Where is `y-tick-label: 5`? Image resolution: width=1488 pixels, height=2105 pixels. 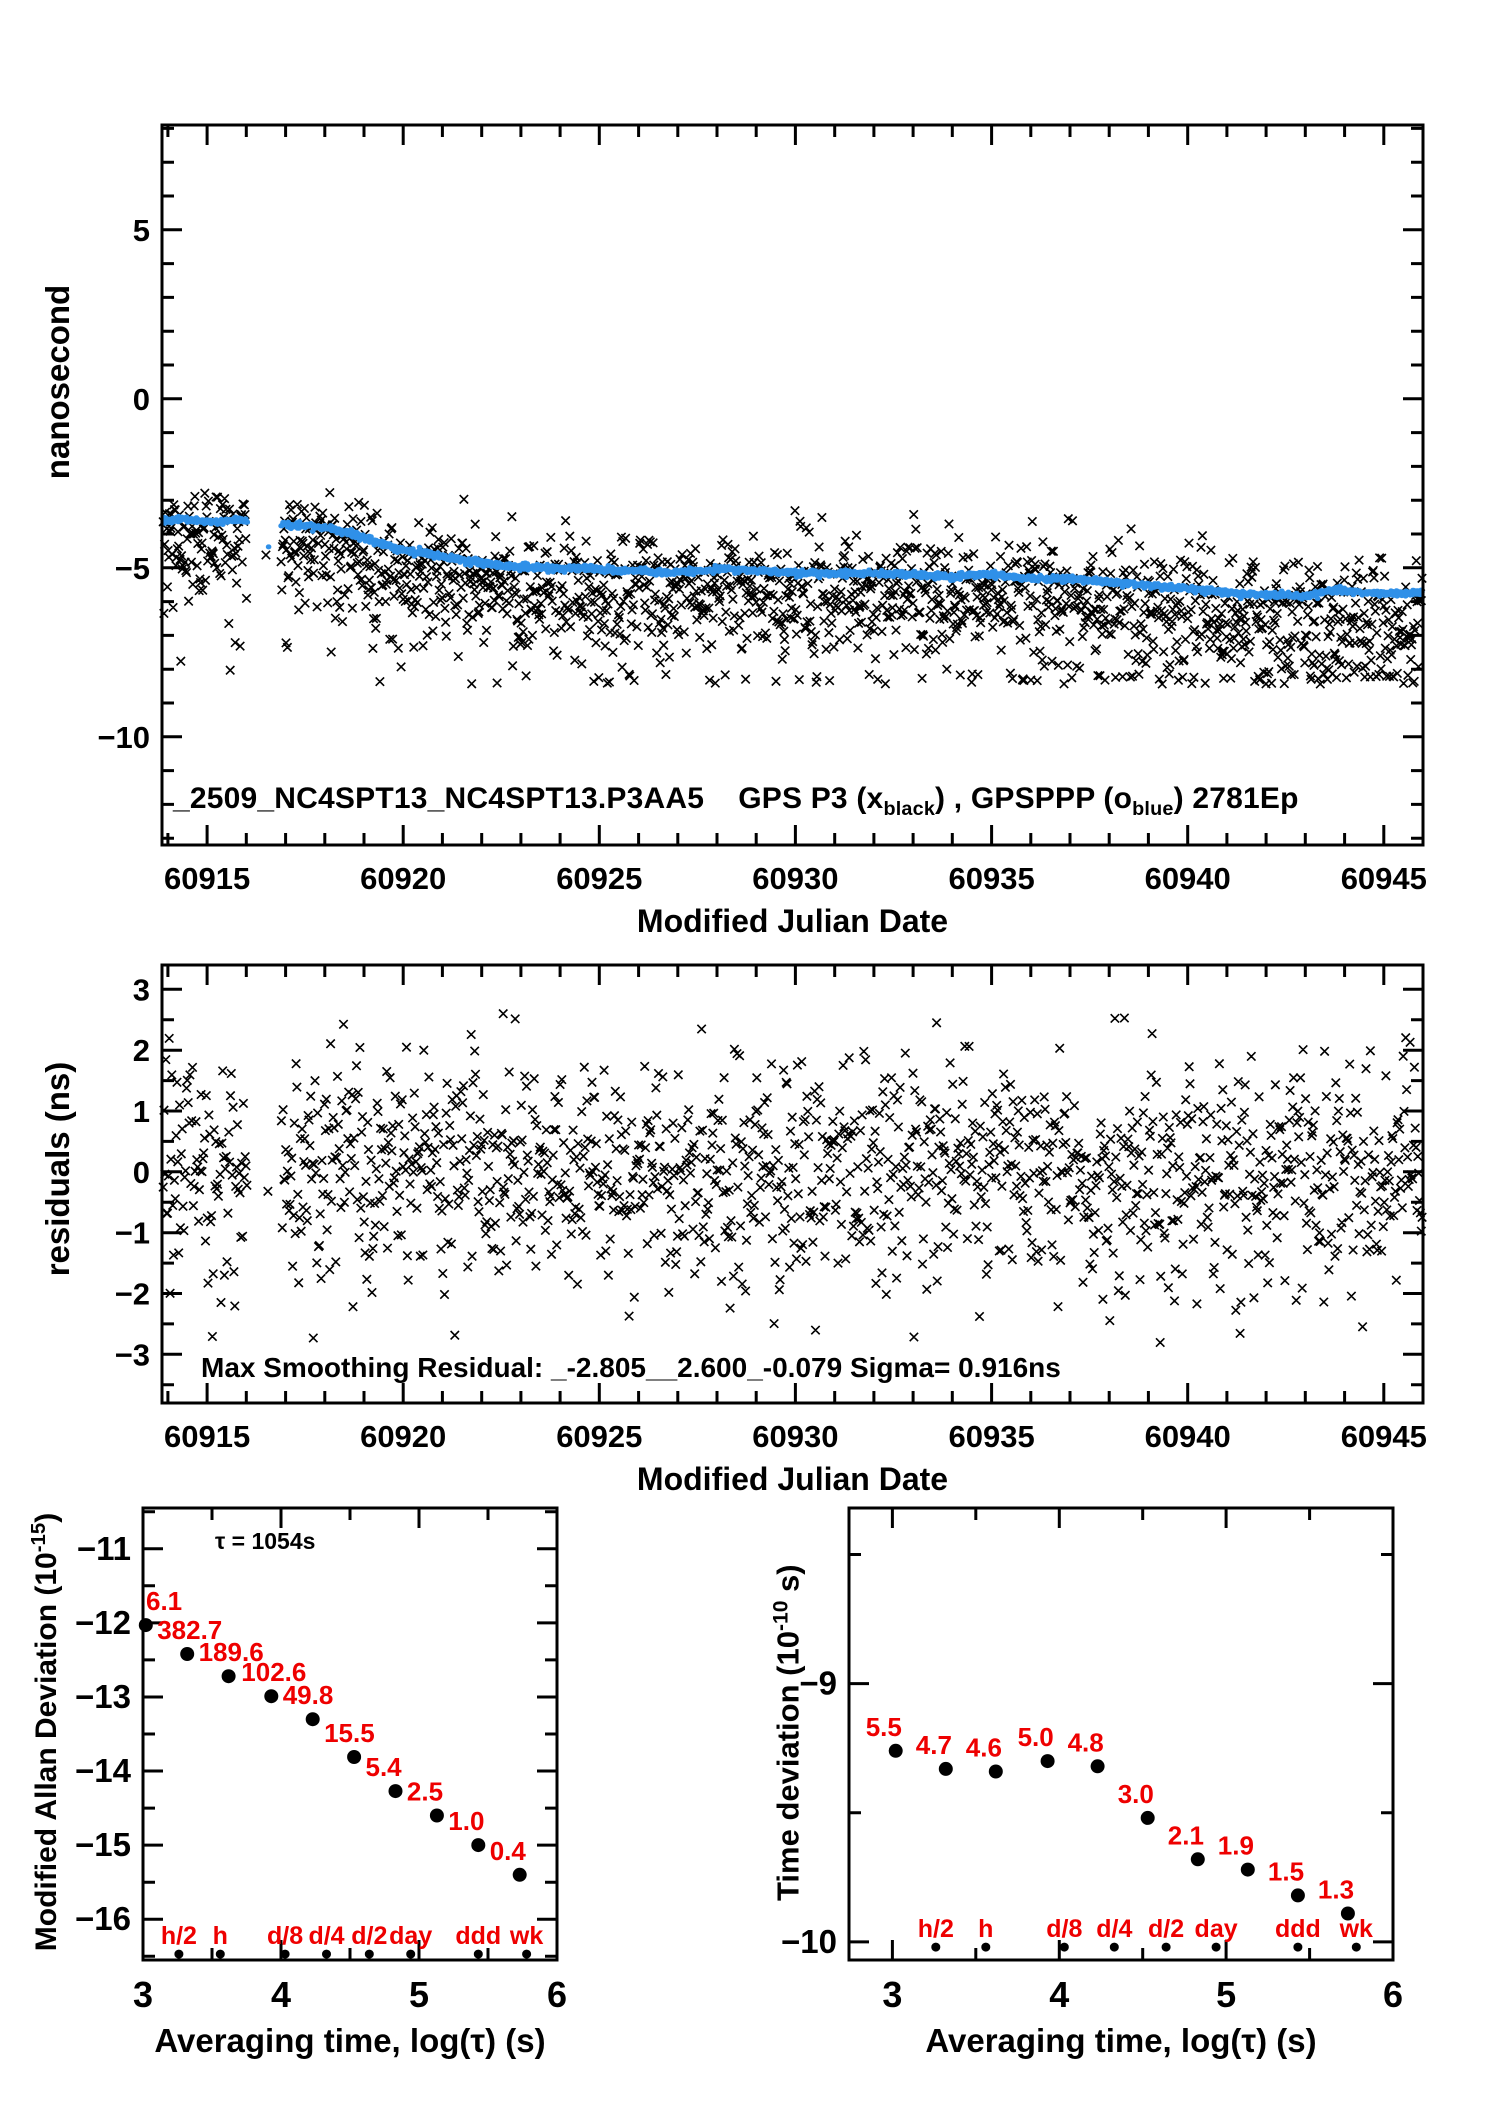
y-tick-label: 5 is located at coordinates (141, 230).